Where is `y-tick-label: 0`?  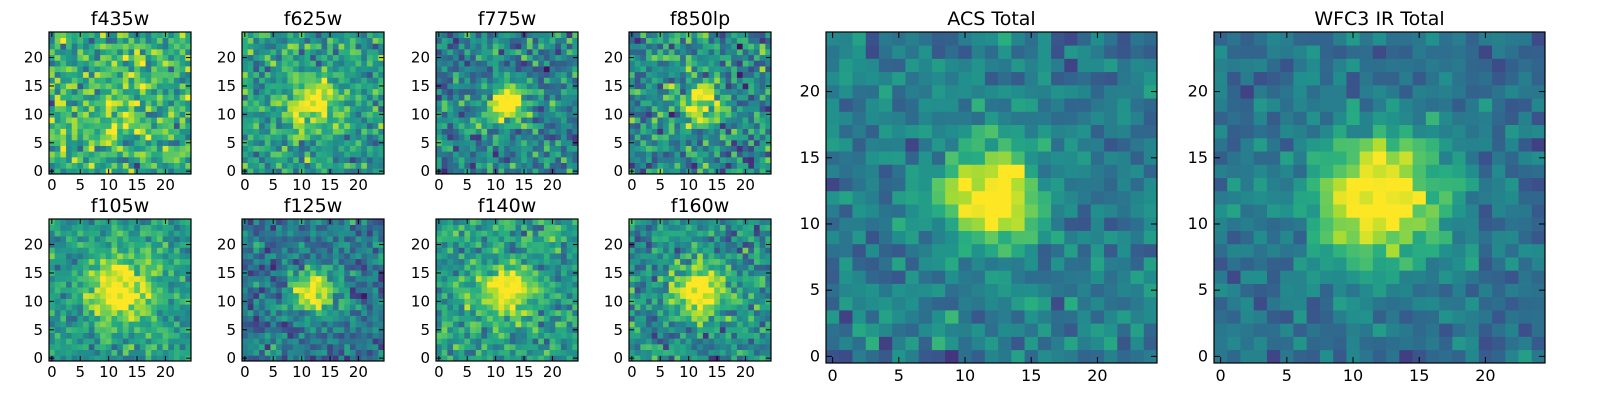 y-tick-label: 0 is located at coordinates (231, 171).